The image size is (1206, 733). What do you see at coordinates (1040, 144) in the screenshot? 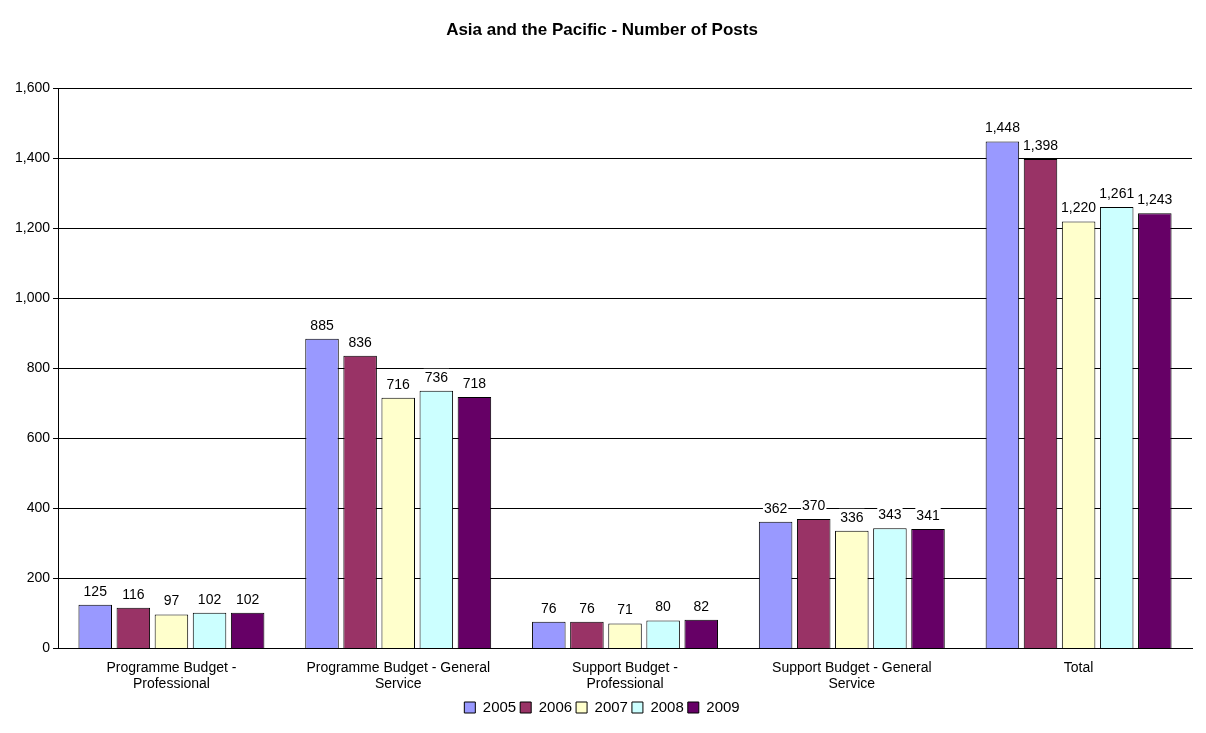
I see `data-label: 1,398` at bounding box center [1040, 144].